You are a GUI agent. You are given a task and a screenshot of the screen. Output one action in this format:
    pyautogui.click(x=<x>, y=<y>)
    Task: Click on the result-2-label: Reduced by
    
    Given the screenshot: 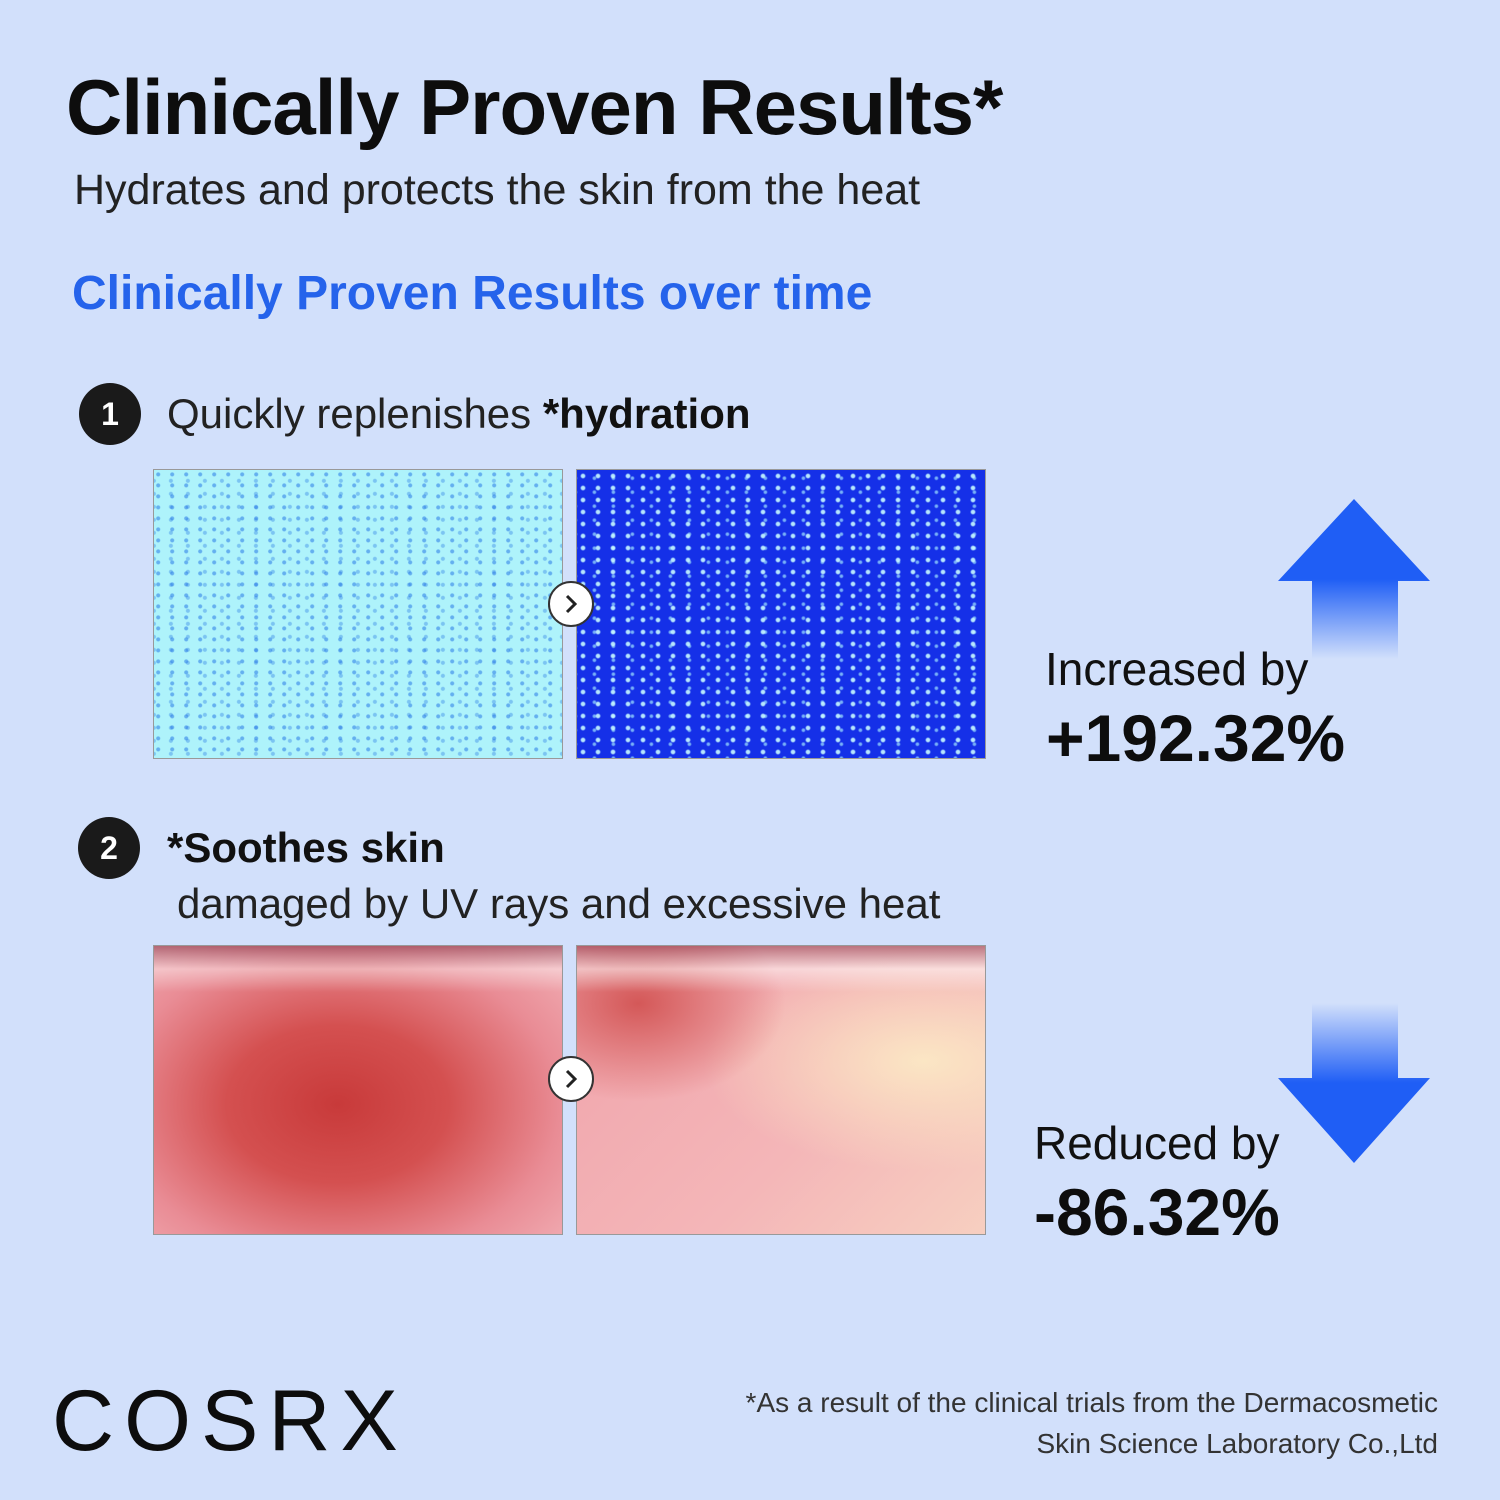 What is the action you would take?
    pyautogui.click(x=1157, y=1143)
    